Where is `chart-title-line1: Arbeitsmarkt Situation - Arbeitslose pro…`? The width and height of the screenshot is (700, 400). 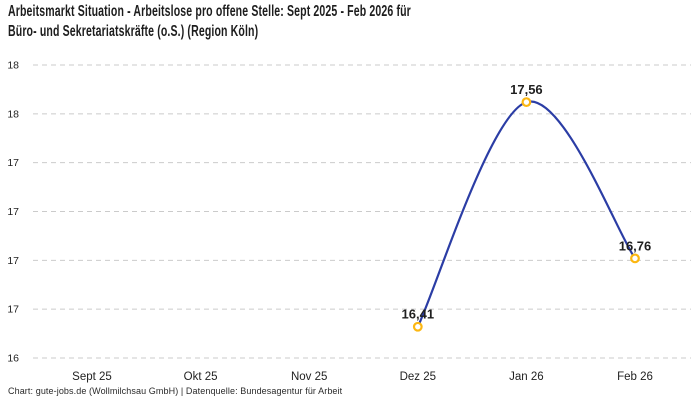
chart-title-line1: Arbeitsmarkt Situation - Arbeitslose pro… is located at coordinates (209, 11).